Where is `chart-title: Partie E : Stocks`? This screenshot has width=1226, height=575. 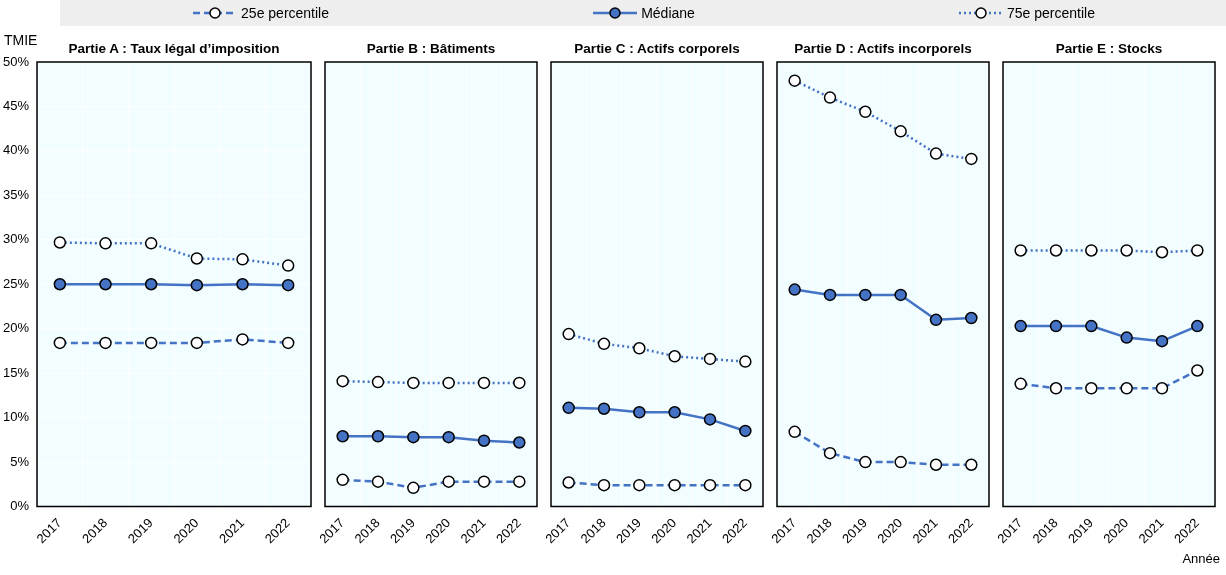 chart-title: Partie E : Stocks is located at coordinates (1109, 48).